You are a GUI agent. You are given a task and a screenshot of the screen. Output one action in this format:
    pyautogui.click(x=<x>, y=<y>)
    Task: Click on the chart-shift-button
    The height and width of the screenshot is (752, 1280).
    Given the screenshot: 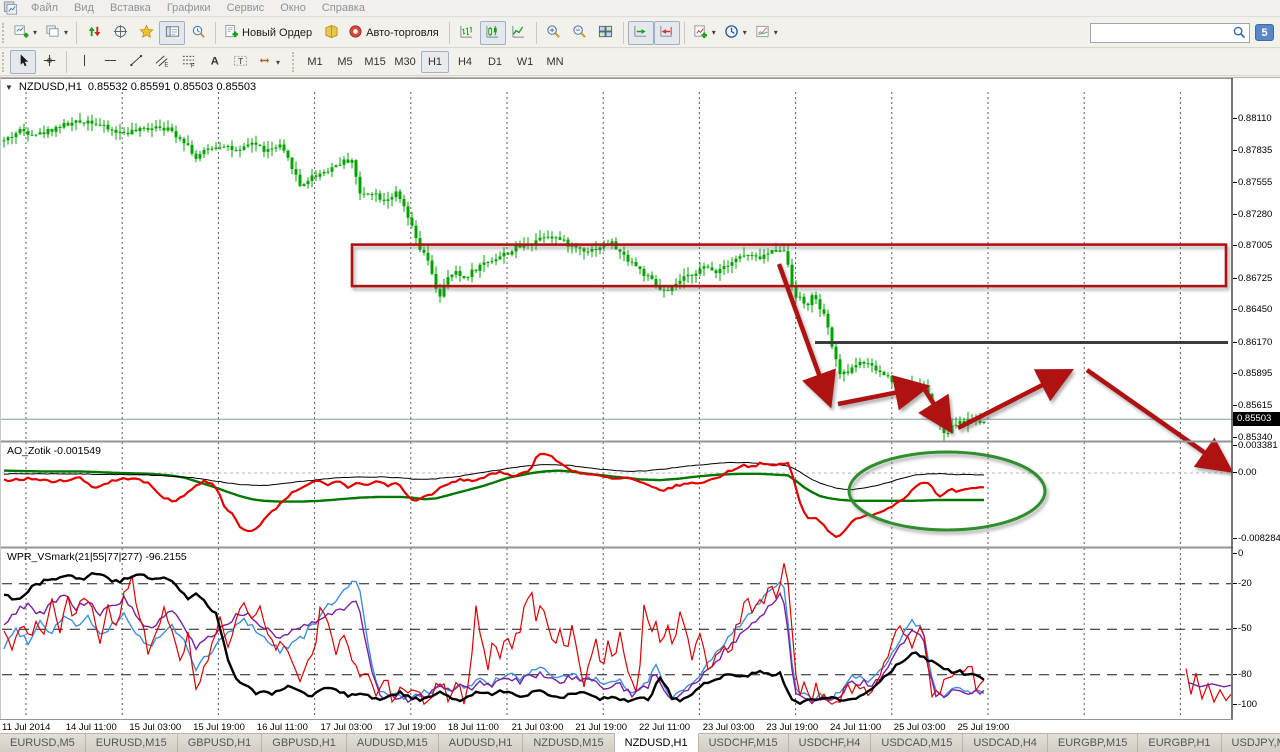 What is the action you would take?
    pyautogui.click(x=666, y=32)
    